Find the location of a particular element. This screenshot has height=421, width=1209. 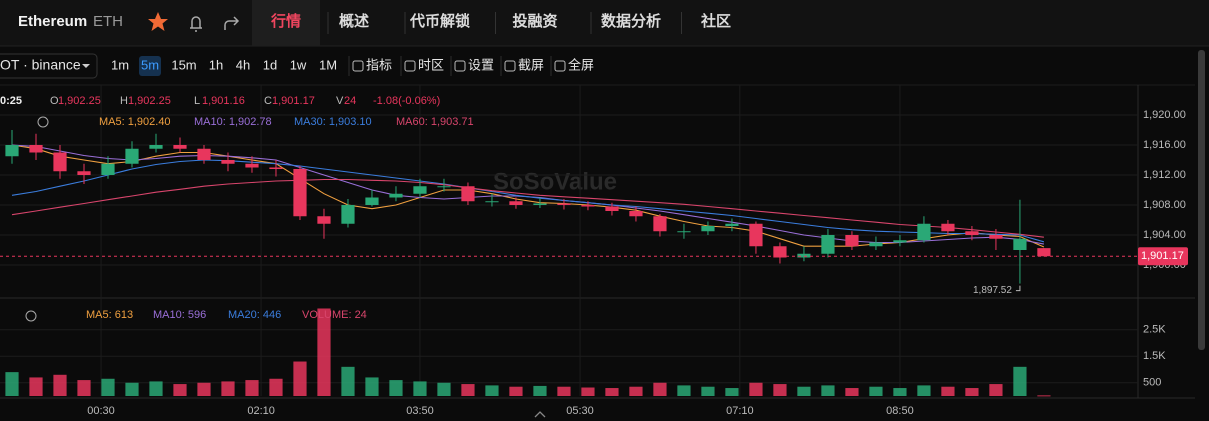

interval-button: 1w is located at coordinates (298, 64).